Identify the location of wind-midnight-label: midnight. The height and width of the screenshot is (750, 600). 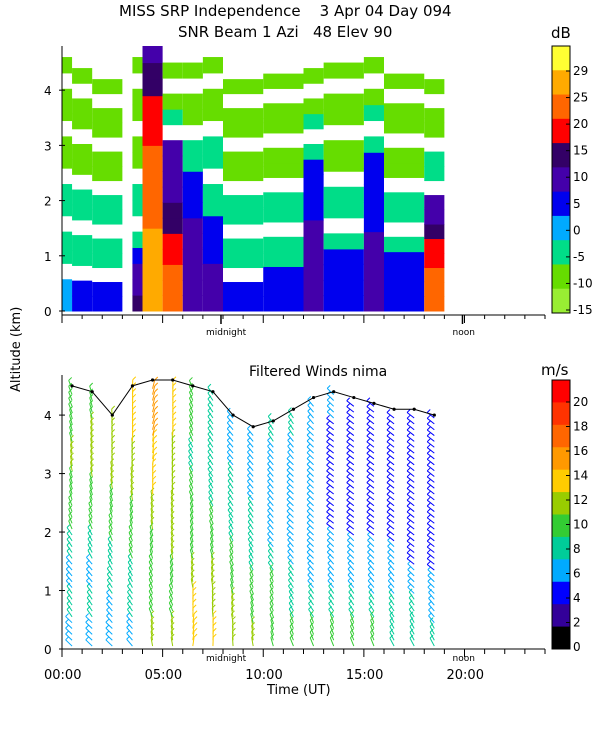
(226, 659).